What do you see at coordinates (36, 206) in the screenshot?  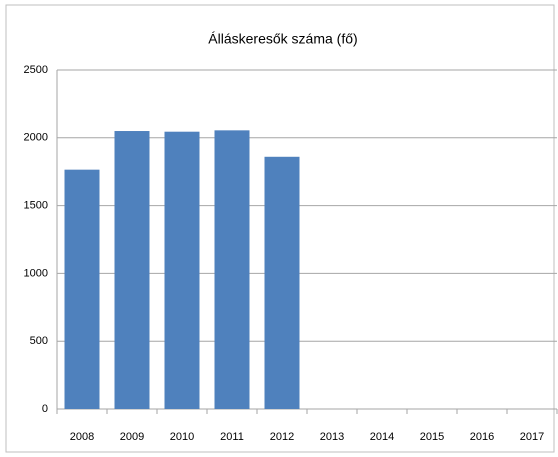 I see `y-tick-label: 1500` at bounding box center [36, 206].